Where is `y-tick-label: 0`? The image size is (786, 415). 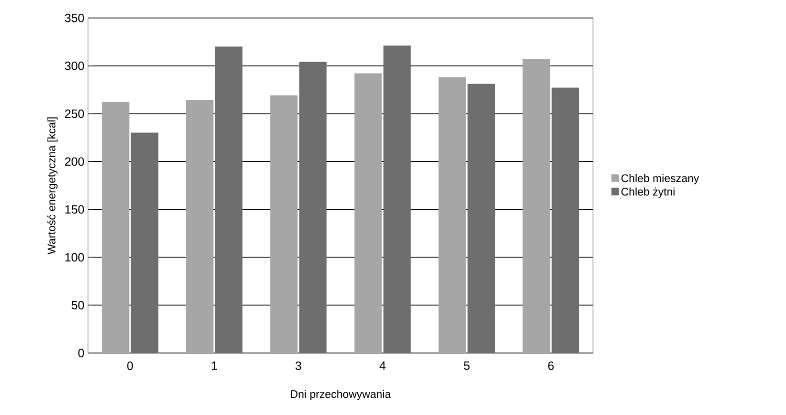
y-tick-label: 0 is located at coordinates (81, 353).